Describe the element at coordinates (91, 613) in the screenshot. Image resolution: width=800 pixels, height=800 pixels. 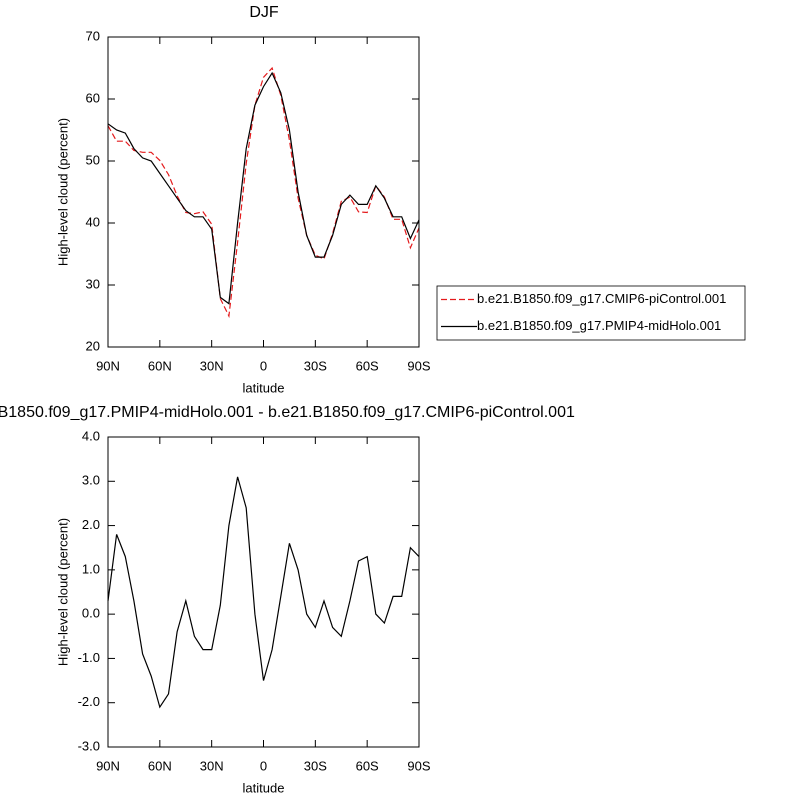
I see `y-tick-label: 0.0` at that location.